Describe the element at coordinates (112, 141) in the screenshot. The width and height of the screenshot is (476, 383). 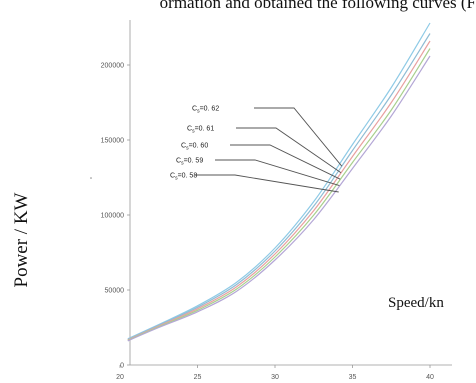
I see `y-tick-label: 150000` at that location.